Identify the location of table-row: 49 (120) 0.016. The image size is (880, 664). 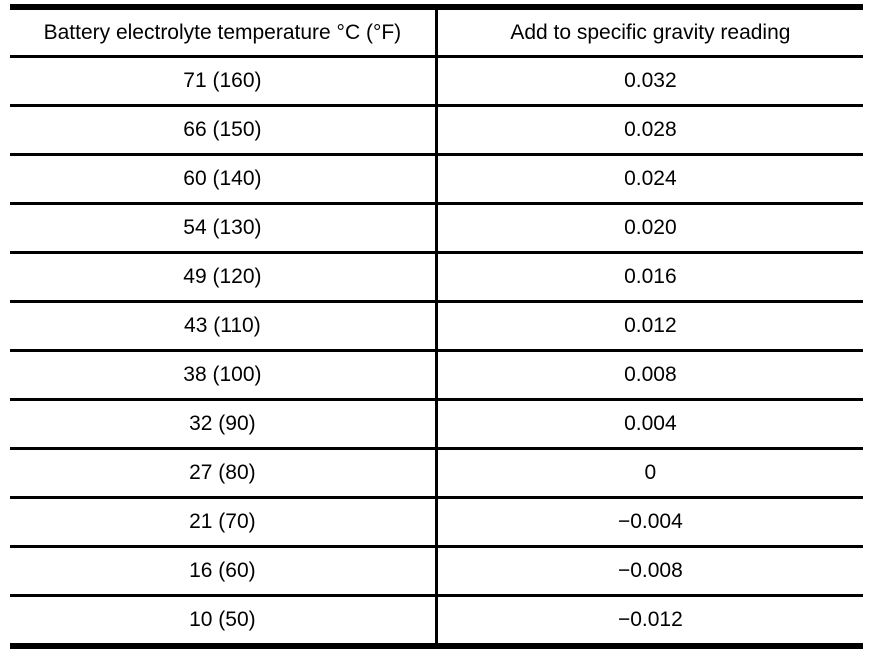
(436, 277).